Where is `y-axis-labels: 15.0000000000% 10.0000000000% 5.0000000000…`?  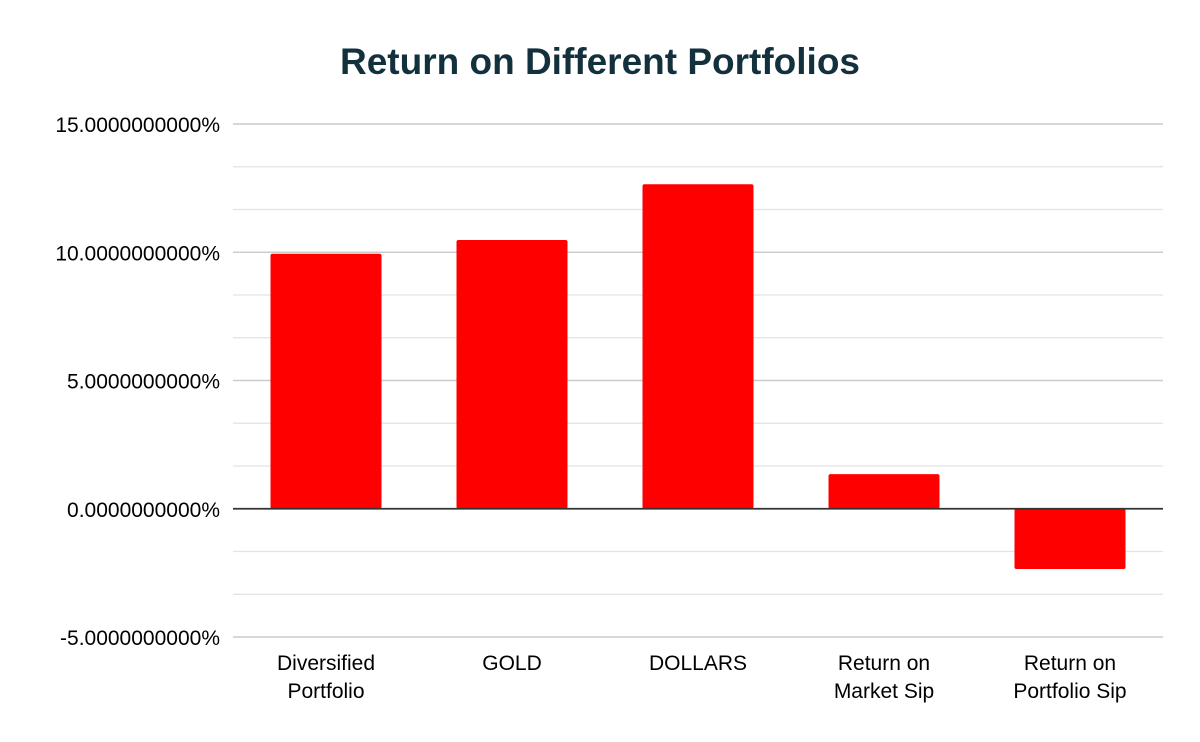
y-axis-labels: 15.0000000000% 10.0000000000% 5.0000000000… is located at coordinates (137, 382).